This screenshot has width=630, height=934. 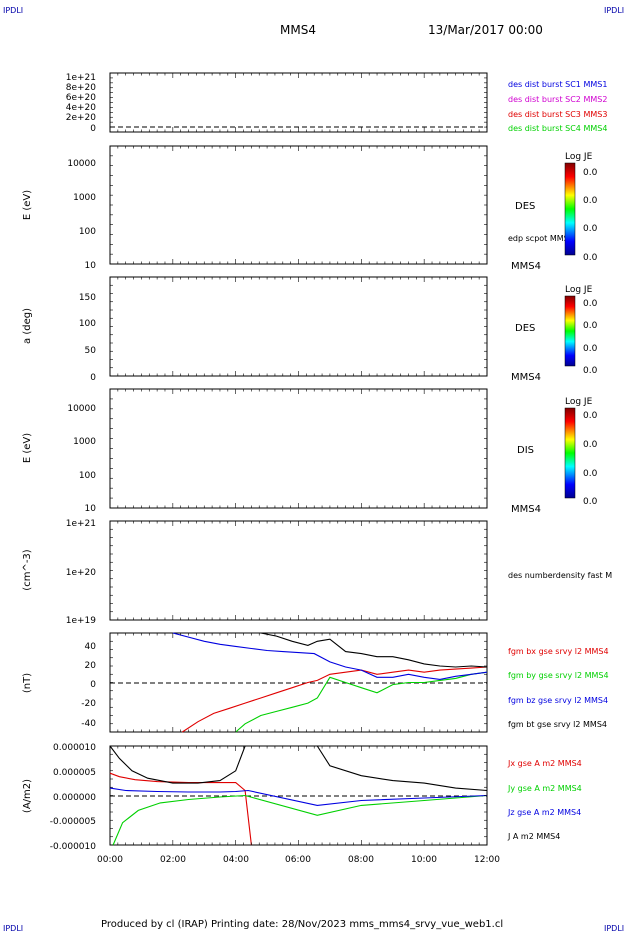 What do you see at coordinates (88, 724) in the screenshot?
I see `p6-ytick: -40` at bounding box center [88, 724].